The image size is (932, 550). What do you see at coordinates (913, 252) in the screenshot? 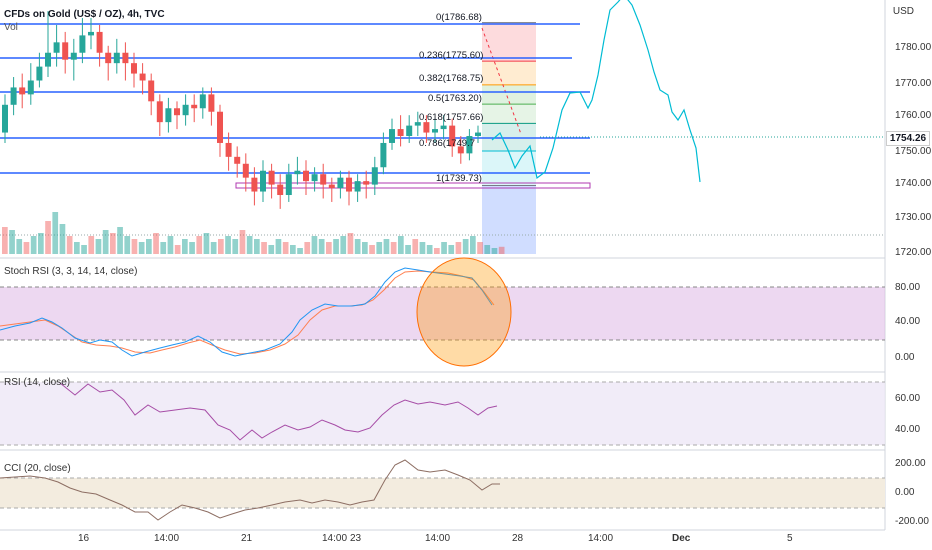
I see `price-tick: 1720.00` at bounding box center [913, 252].